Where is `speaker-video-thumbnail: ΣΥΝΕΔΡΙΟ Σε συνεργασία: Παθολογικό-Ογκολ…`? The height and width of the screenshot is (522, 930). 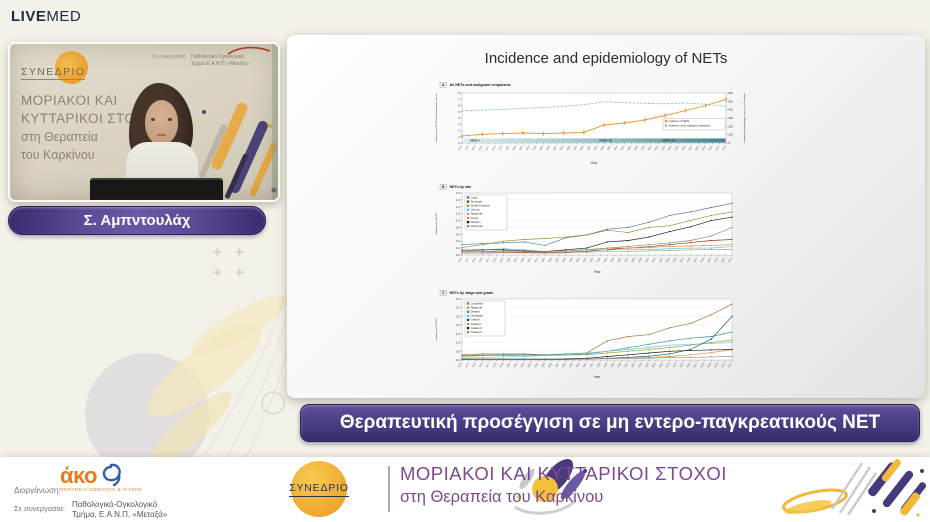 speaker-video-thumbnail: ΣΥΝΕΔΡΙΟ Σε συνεργασία: Παθολογικό-Ογκολ… is located at coordinates (144, 122).